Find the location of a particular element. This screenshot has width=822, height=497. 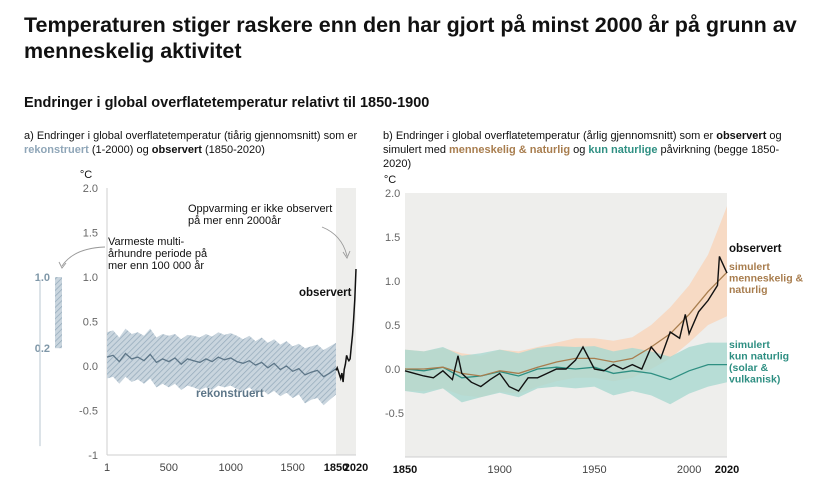

bar-label-low: 0.2 is located at coordinates (42, 349).